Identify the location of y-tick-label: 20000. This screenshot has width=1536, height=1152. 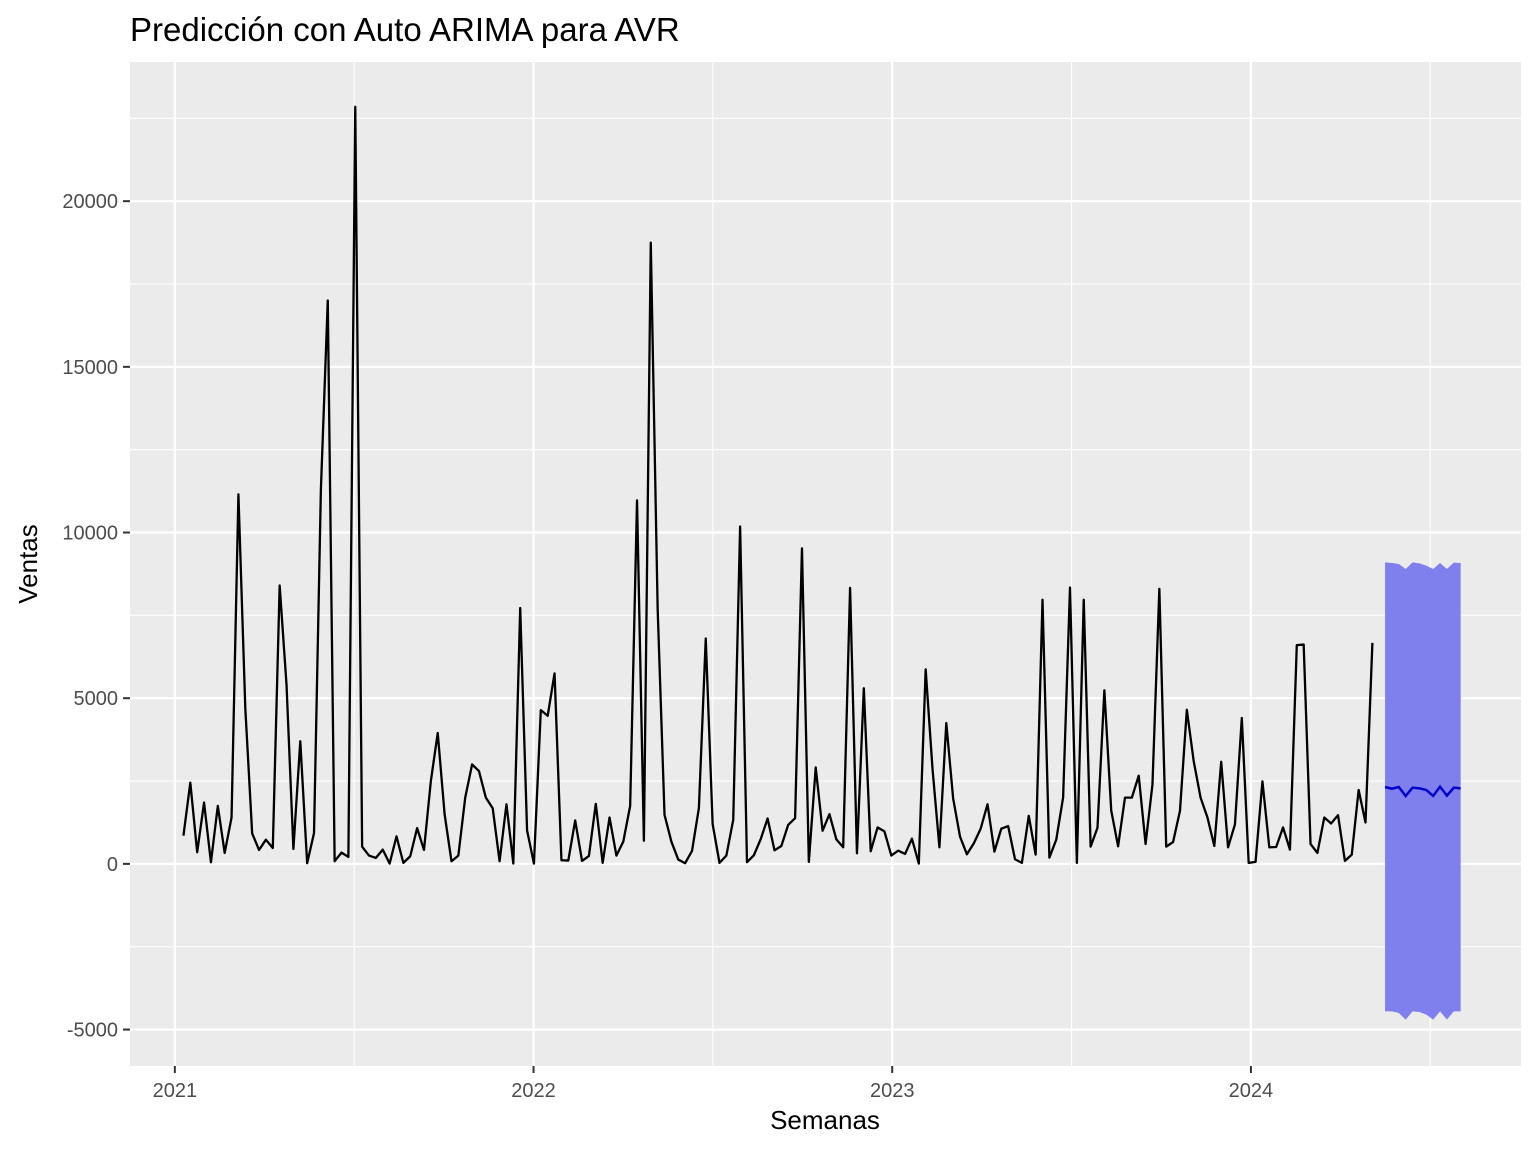
(90, 202).